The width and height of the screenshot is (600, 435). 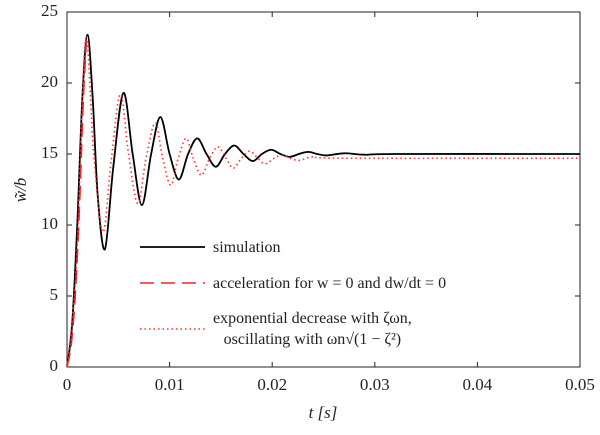 I want to click on y-axis-label: w̃/b, so click(x=20, y=190).